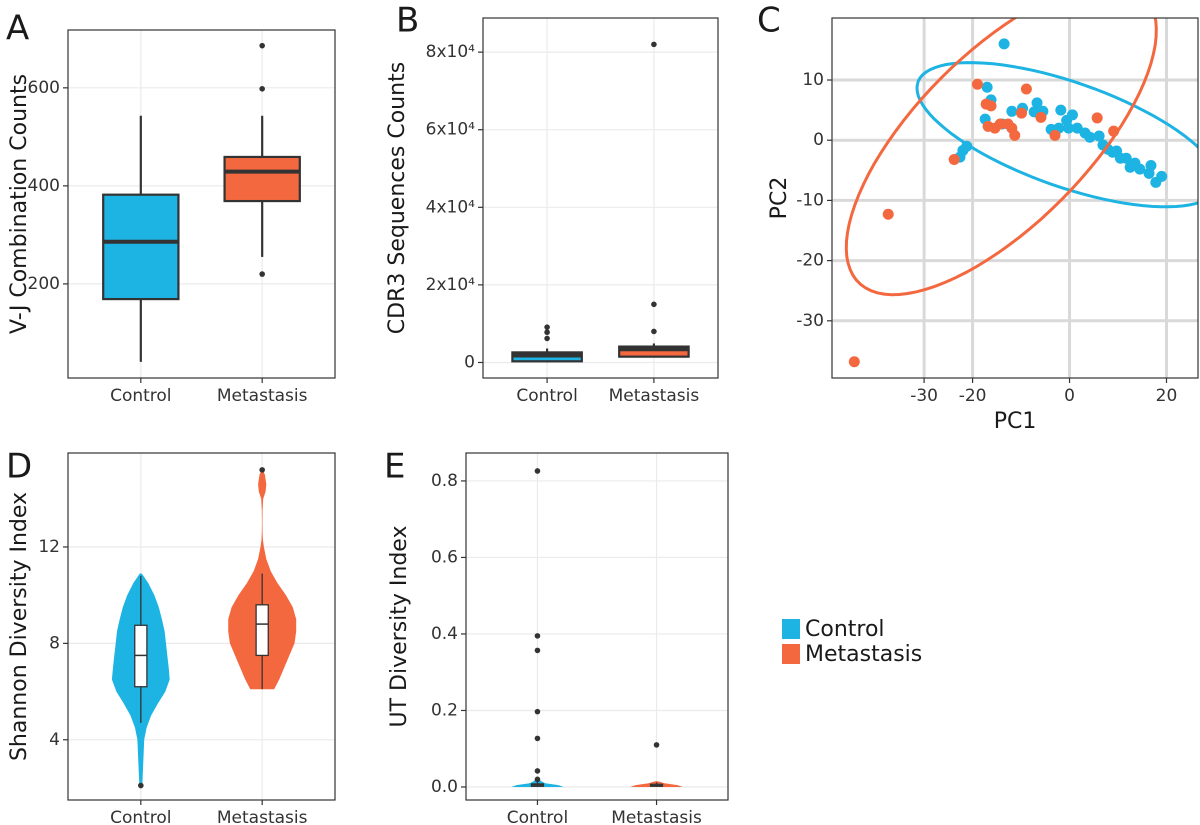 The height and width of the screenshot is (825, 1200). I want to click on y-tick-label: 8, so click(54, 643).